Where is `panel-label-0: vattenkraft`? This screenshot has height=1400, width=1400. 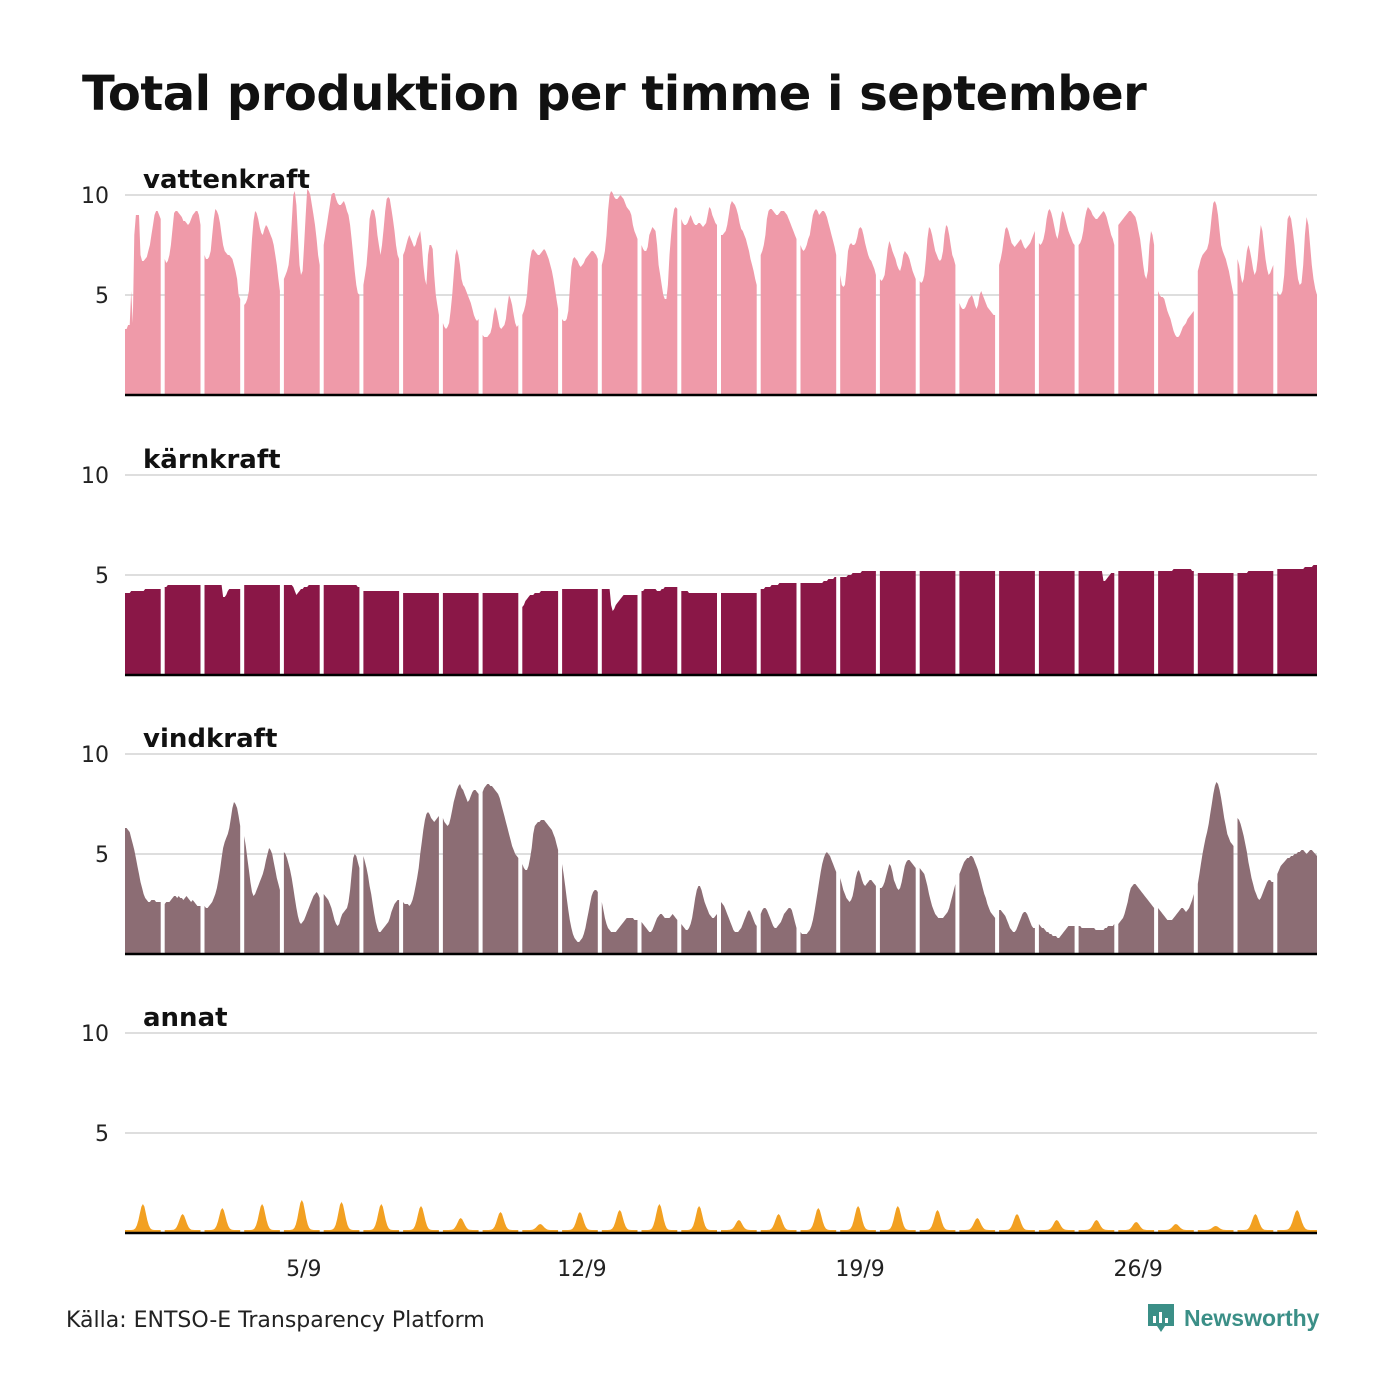 panel-label-0: vattenkraft is located at coordinates (226, 180).